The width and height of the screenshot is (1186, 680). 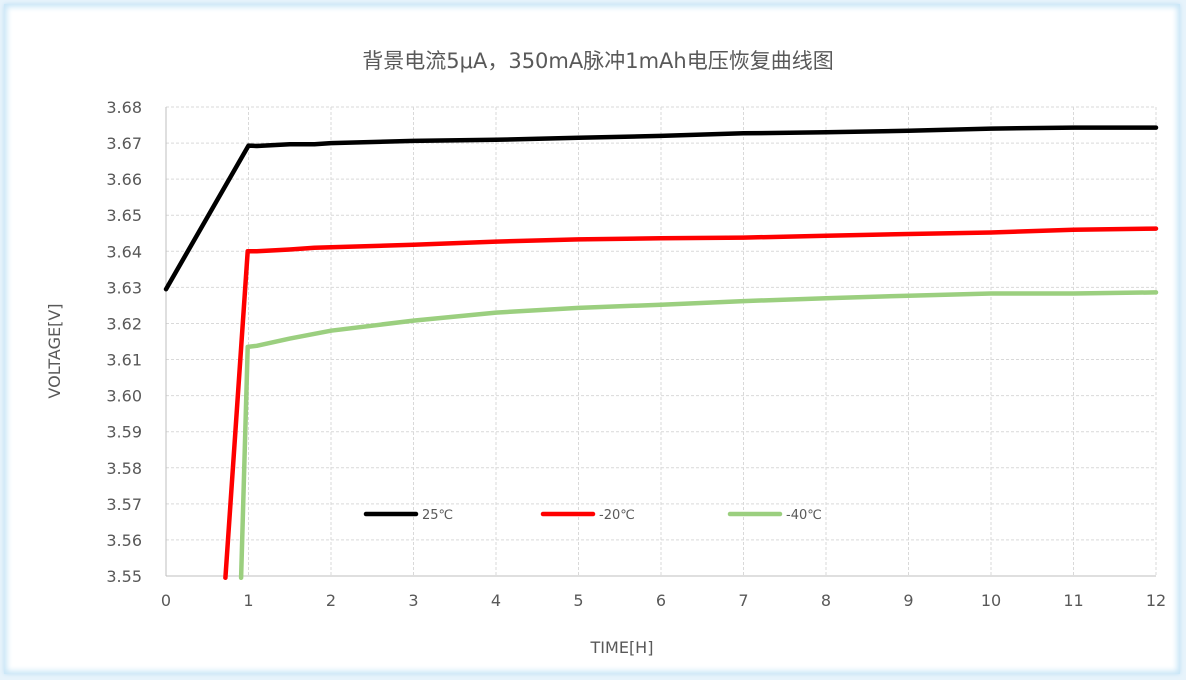 What do you see at coordinates (124, 179) in the screenshot?
I see `y-tick-label: 3.66` at bounding box center [124, 179].